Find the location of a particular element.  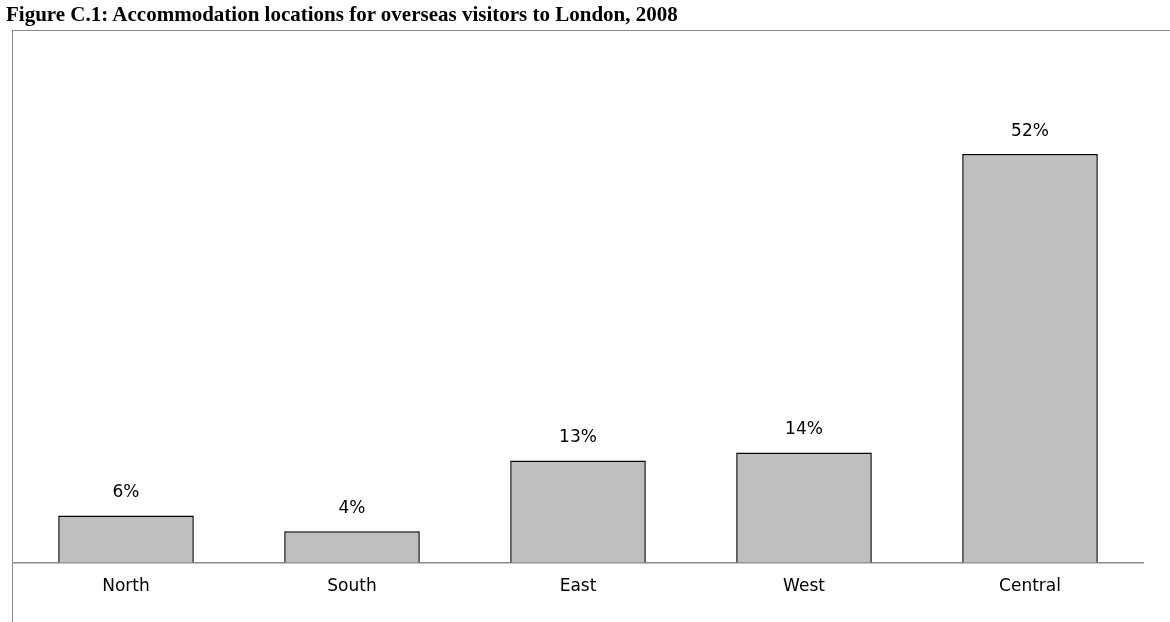

x-tick-label: North is located at coordinates (126, 585).